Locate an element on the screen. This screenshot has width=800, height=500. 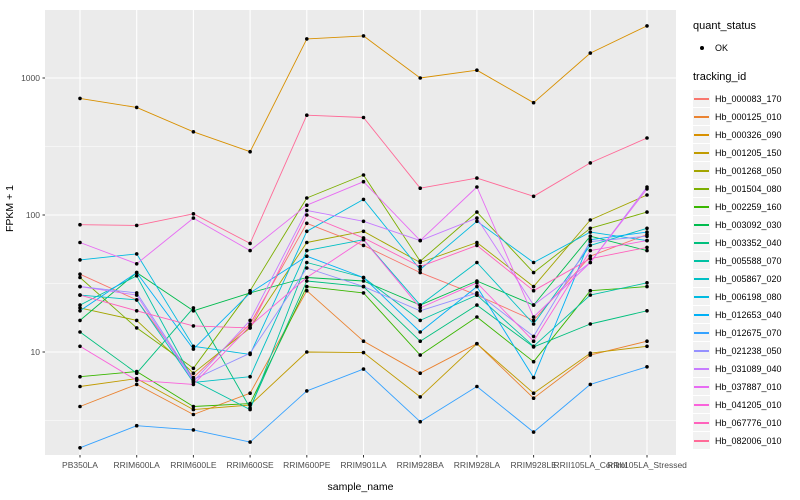
legend-item-Hb_000125_010: Hb_000125_010 is located at coordinates (745, 116).